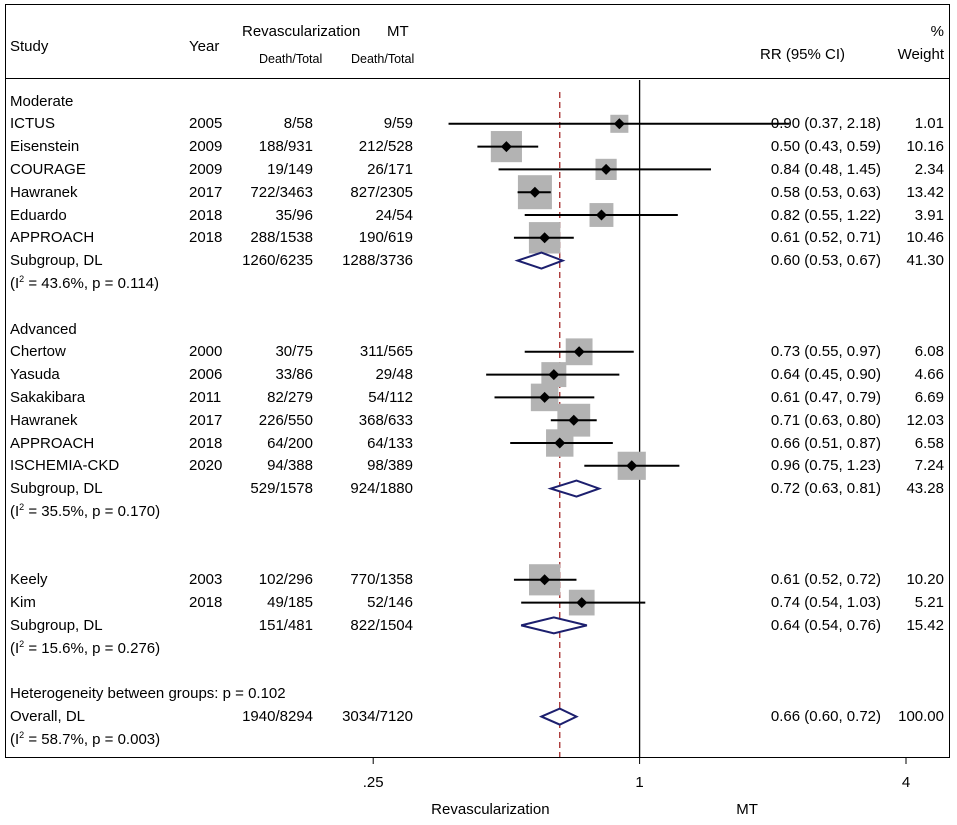 This screenshot has height=825, width=957. Describe the element at coordinates (390, 603) in the screenshot. I see `study-mt-count: 52/146` at that location.